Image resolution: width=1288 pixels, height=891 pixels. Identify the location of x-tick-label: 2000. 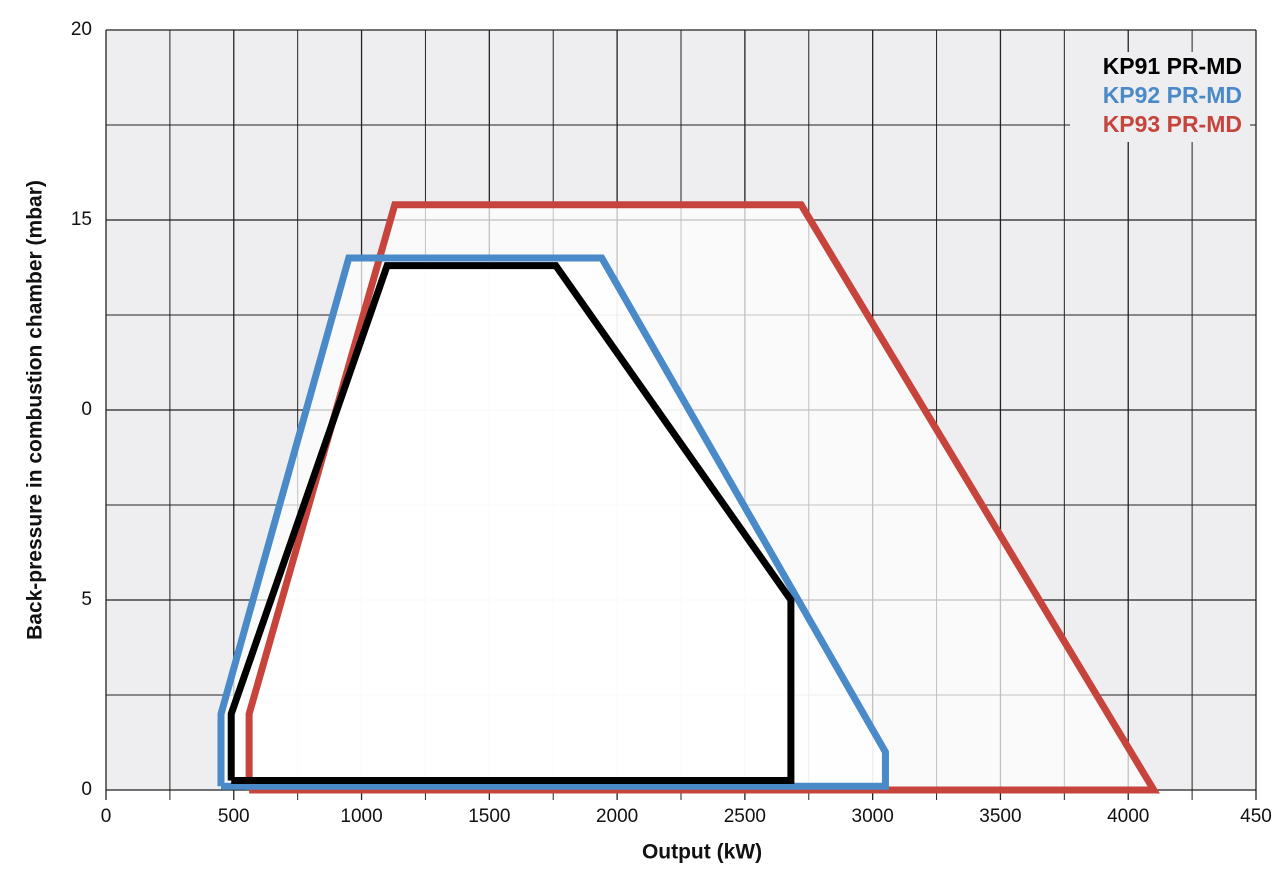
(617, 816).